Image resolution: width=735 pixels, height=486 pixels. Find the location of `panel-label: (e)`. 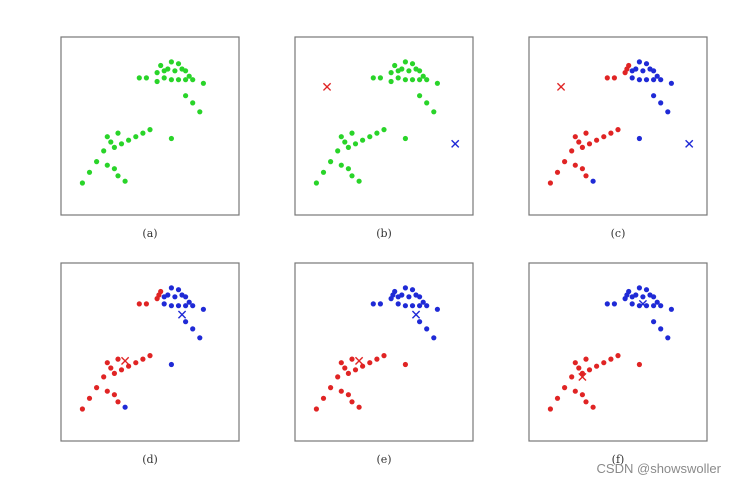

panel-label: (e) is located at coordinates (383, 459).